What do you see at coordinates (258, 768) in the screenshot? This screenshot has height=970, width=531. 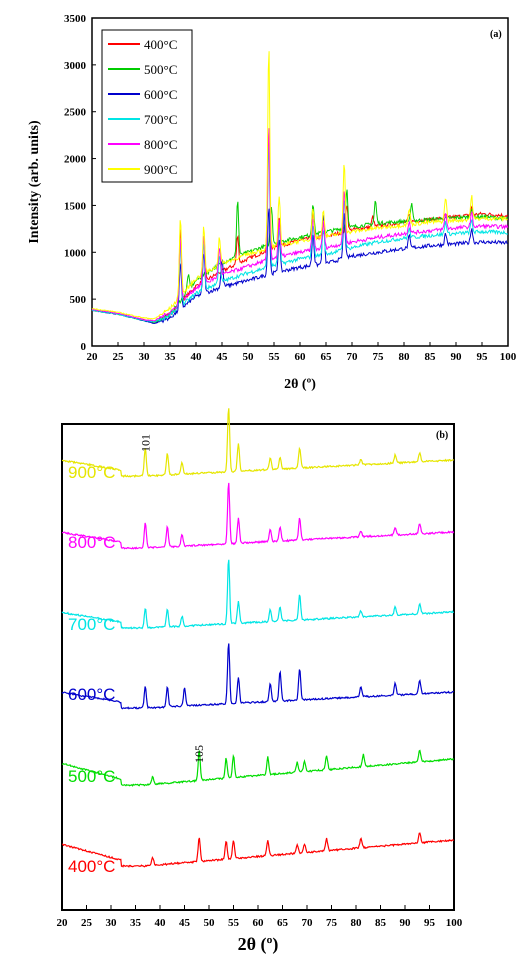 I see `trace-500c` at bounding box center [258, 768].